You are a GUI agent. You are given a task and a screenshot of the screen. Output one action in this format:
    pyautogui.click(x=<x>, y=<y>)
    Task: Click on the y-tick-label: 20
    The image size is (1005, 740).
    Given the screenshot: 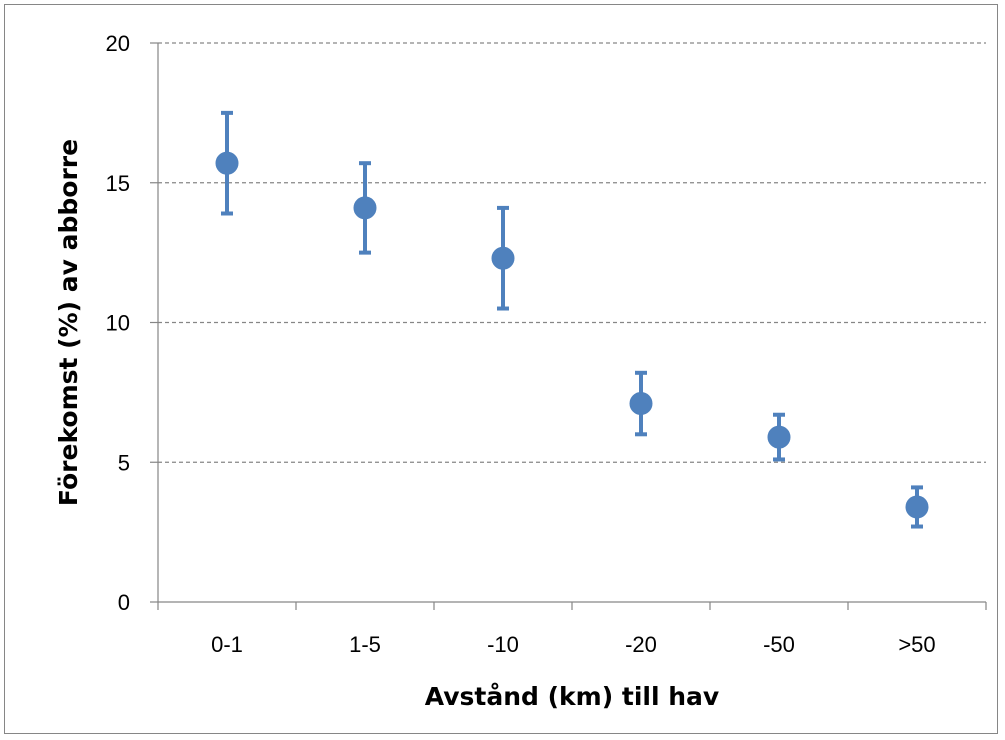 What is the action you would take?
    pyautogui.click(x=118, y=43)
    